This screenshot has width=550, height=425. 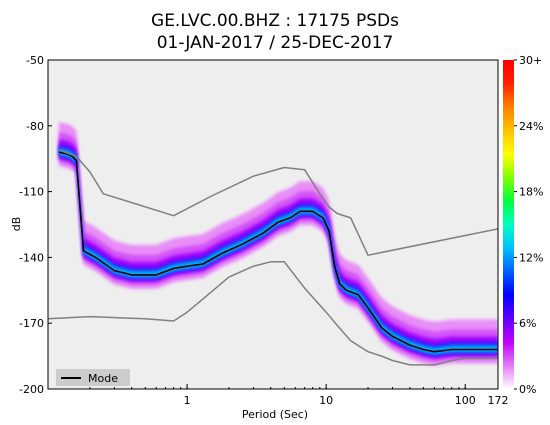 I want to click on y-tick-label: -110, so click(x=31, y=192).